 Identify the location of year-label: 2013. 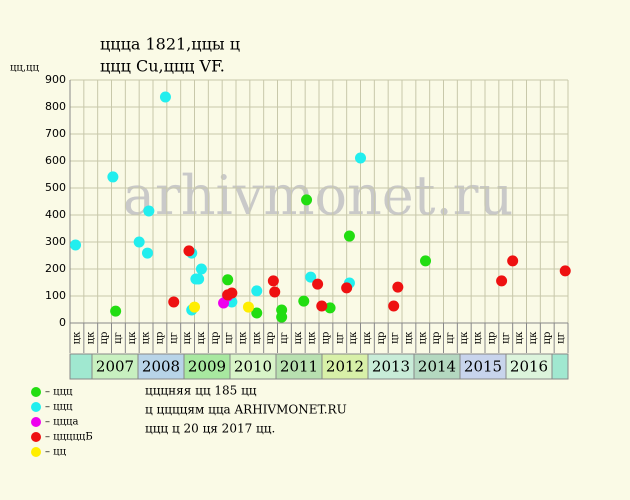
(391, 367).